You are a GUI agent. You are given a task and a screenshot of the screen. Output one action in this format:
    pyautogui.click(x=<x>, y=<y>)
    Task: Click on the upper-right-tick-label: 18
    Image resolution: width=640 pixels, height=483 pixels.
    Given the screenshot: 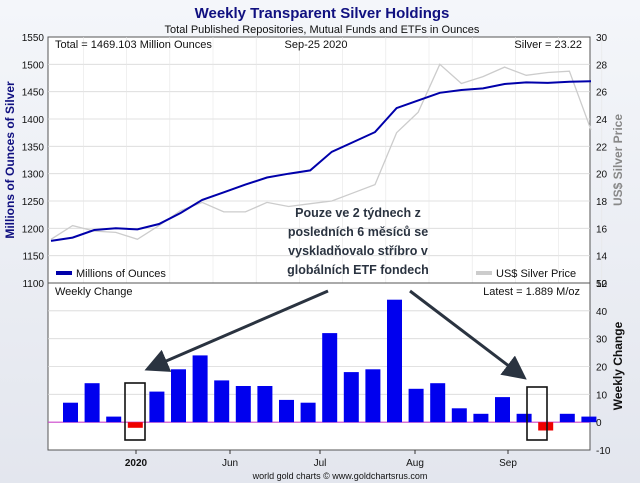 What is the action you would take?
    pyautogui.click(x=602, y=202)
    